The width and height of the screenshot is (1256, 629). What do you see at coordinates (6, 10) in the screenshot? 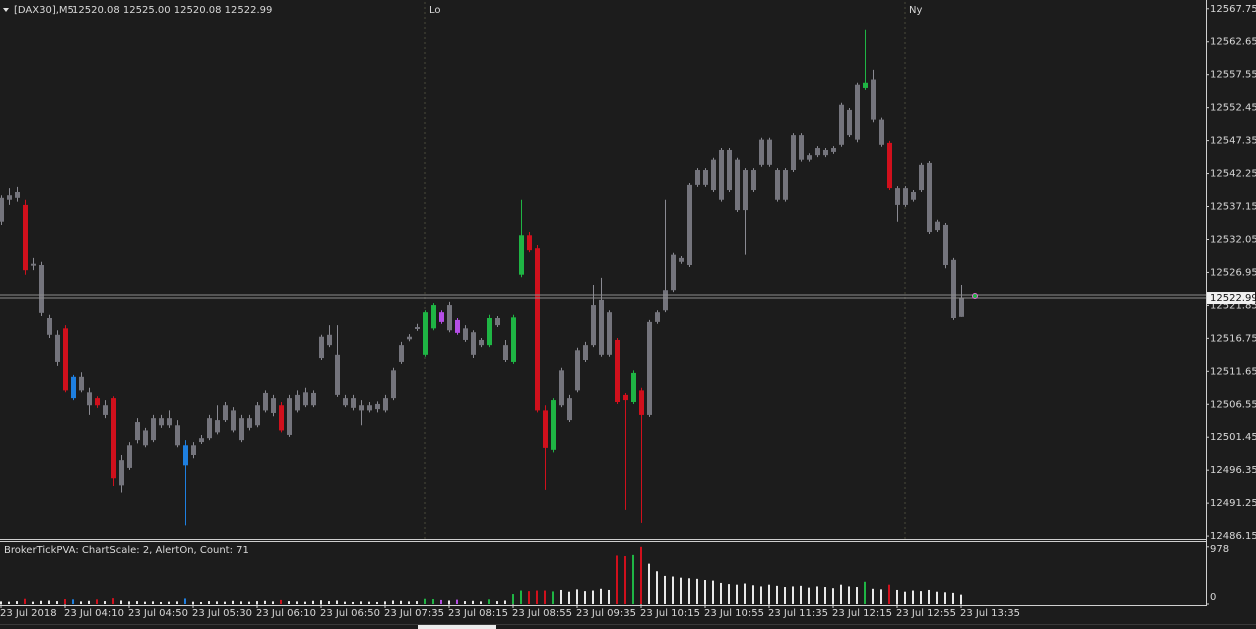
I see `menu-arrow` at bounding box center [6, 10].